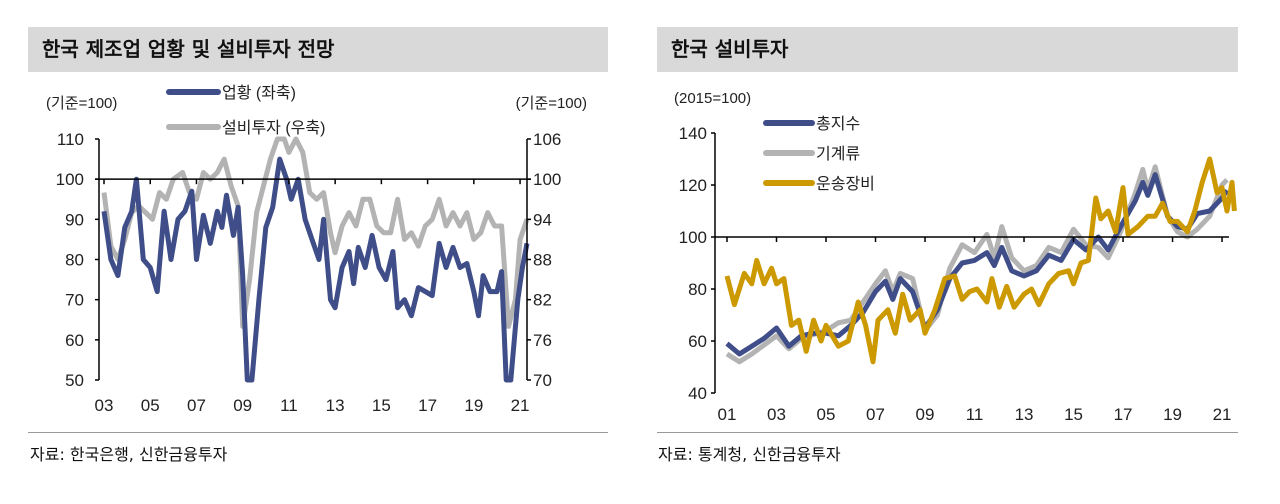 This screenshot has height=504, width=1280. I want to click on left-axis-unit: (기준=100), so click(81, 103).